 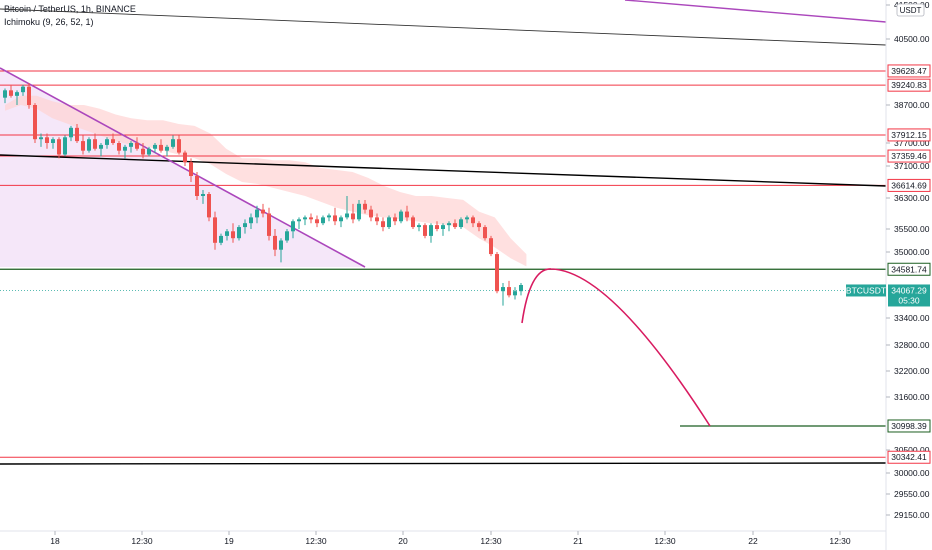 What do you see at coordinates (909, 300) in the screenshot?
I see `countdown-label: 05:30` at bounding box center [909, 300].